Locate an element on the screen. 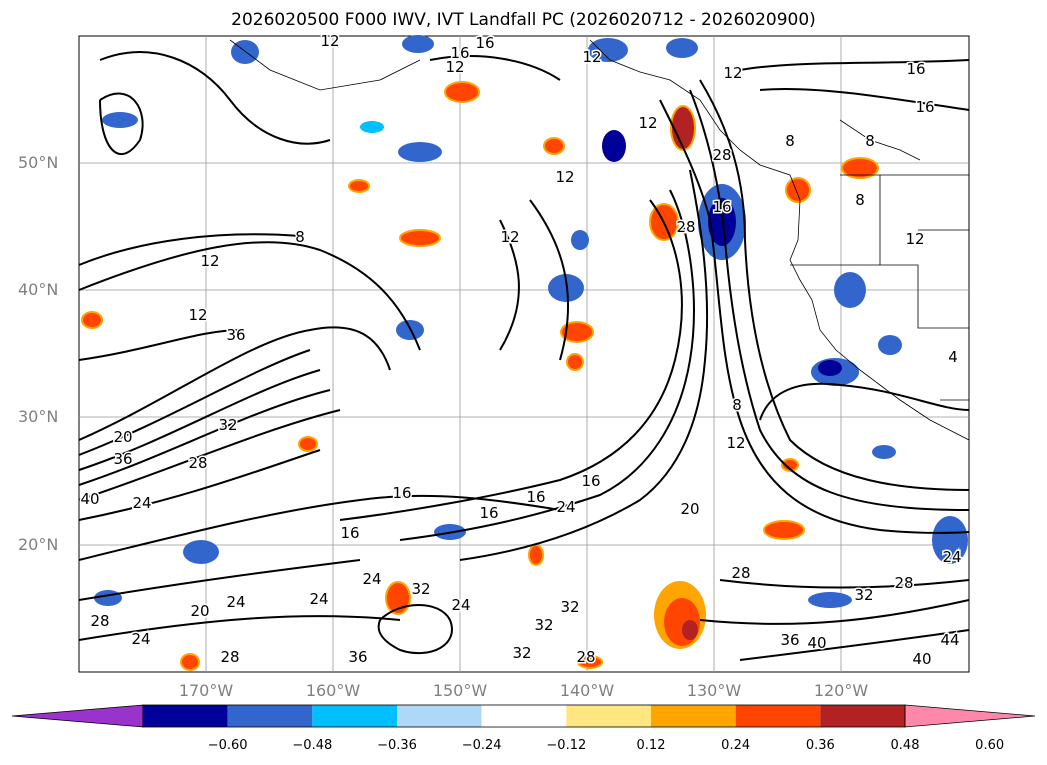  colorbar-extend-low is located at coordinates (77, 716).